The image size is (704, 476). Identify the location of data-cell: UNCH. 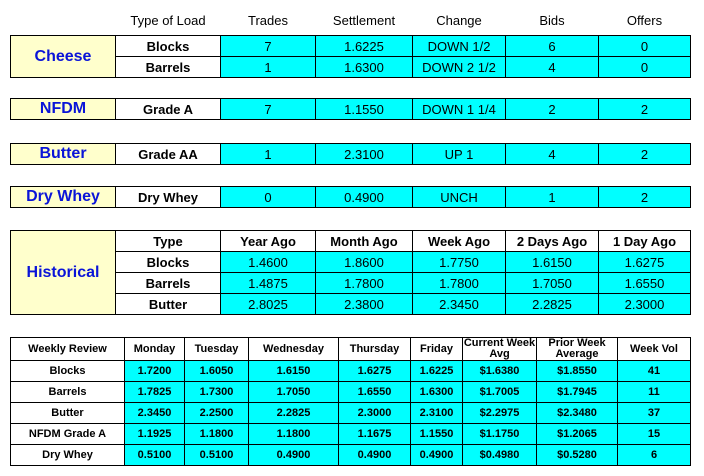
(459, 197).